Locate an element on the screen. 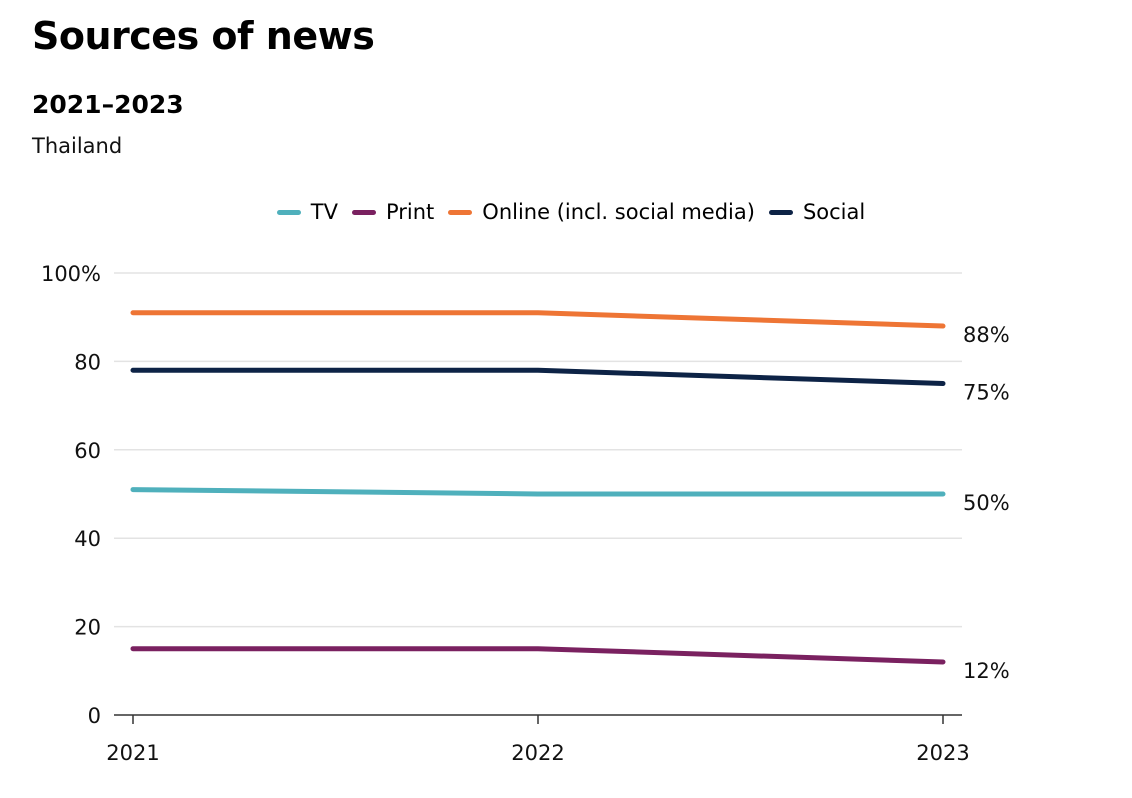 The width and height of the screenshot is (1132, 798). series-line-print is located at coordinates (538, 655).